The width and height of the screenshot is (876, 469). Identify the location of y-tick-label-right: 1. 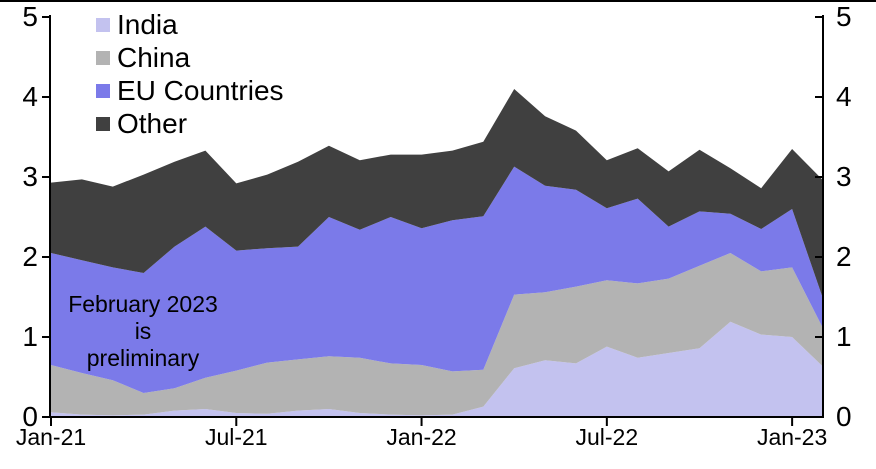
(844, 336).